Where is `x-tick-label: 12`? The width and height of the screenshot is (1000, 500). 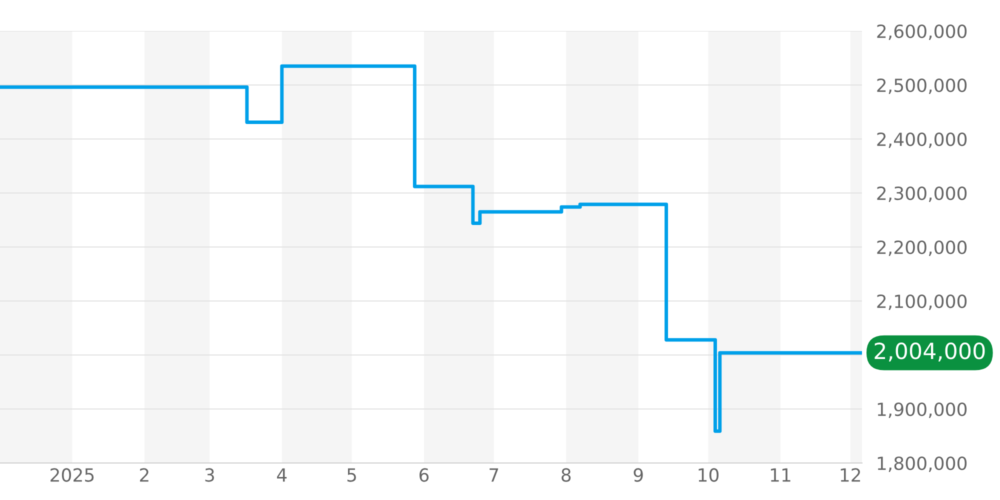 x-tick-label: 12 is located at coordinates (850, 475).